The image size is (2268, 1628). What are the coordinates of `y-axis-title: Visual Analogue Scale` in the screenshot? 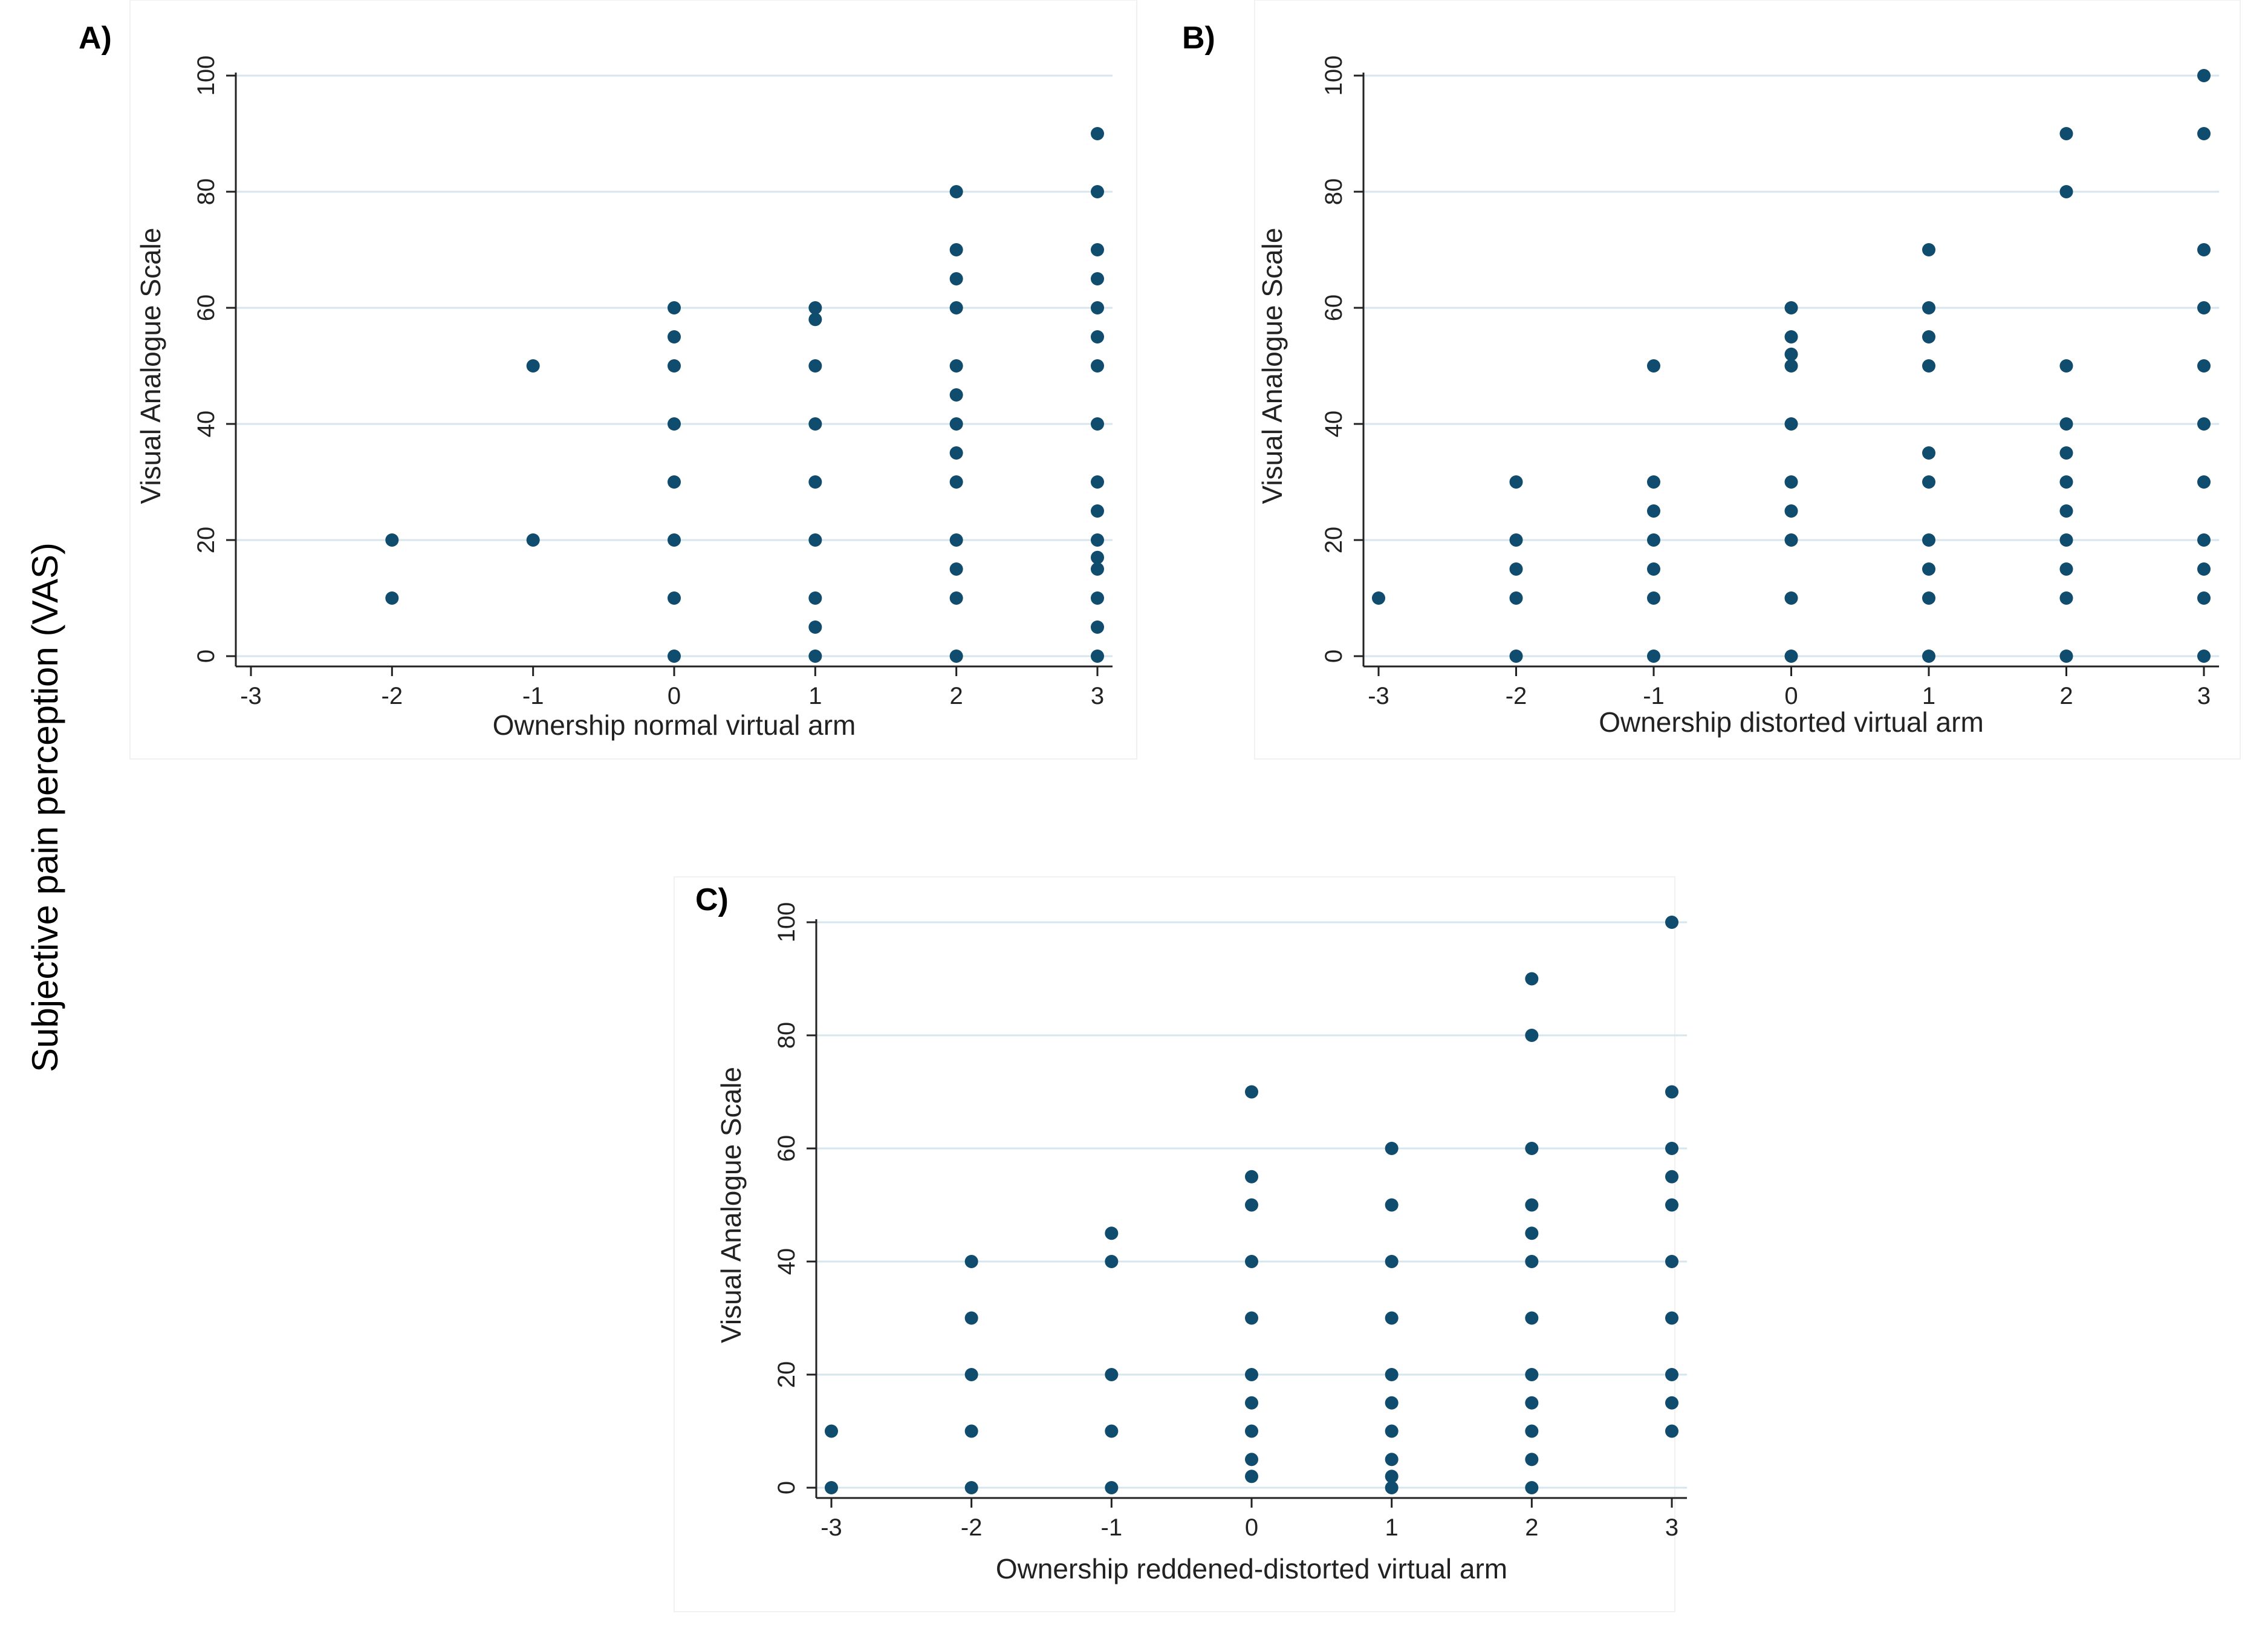 It's located at (731, 1205).